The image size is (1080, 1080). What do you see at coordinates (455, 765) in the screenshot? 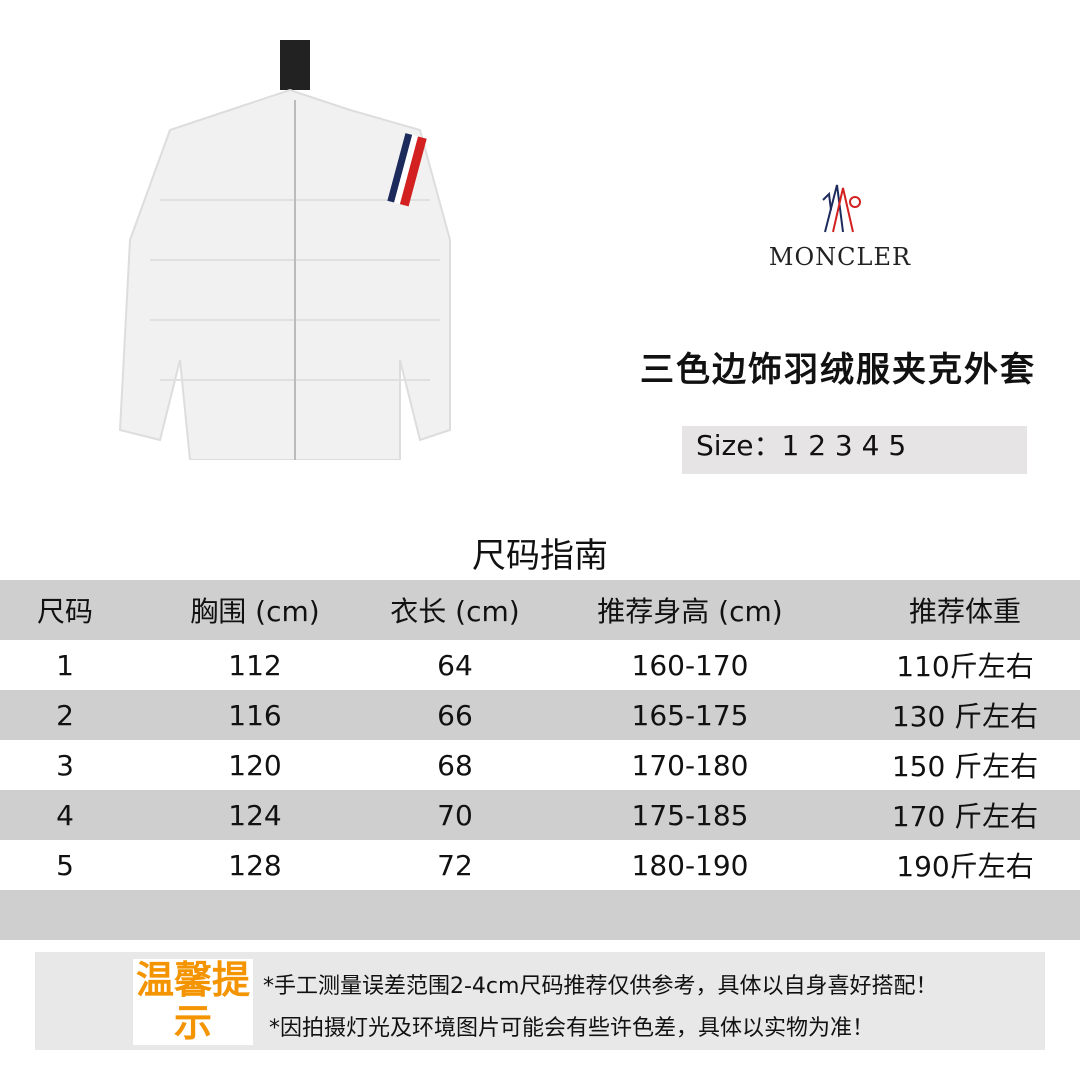
I see `cell: 68` at bounding box center [455, 765].